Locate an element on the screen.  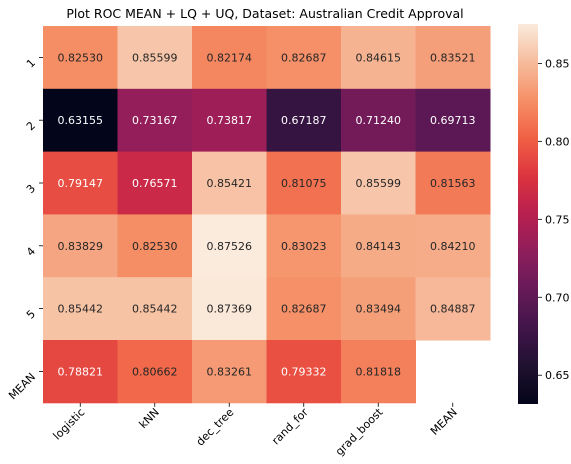
x-tick-label: logistic is located at coordinates (69, 424).